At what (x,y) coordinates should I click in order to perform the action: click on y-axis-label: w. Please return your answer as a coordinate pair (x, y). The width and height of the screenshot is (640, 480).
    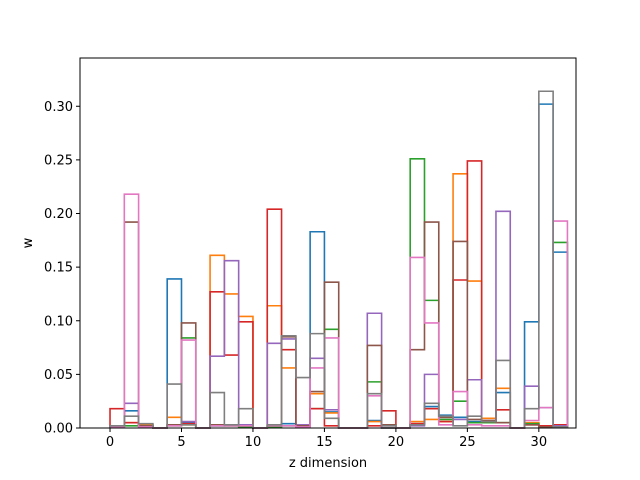
    Looking at the image, I should click on (28, 242).